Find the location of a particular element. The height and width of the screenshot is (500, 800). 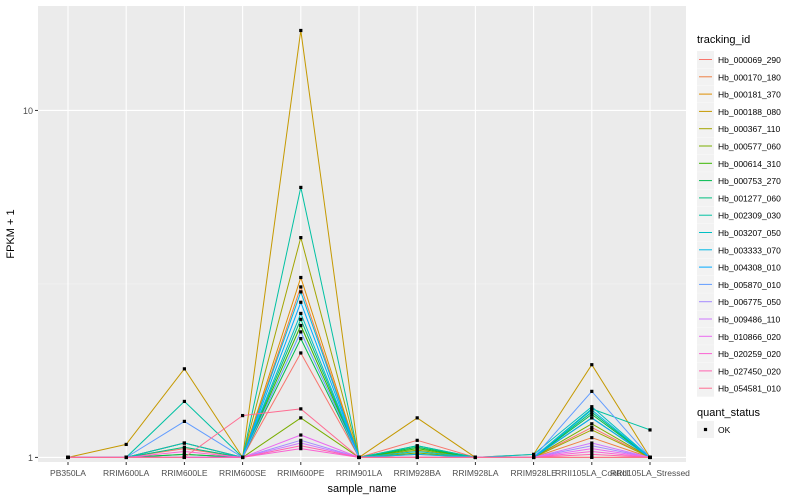

legend-label: Hb_000069_290 is located at coordinates (749, 60).